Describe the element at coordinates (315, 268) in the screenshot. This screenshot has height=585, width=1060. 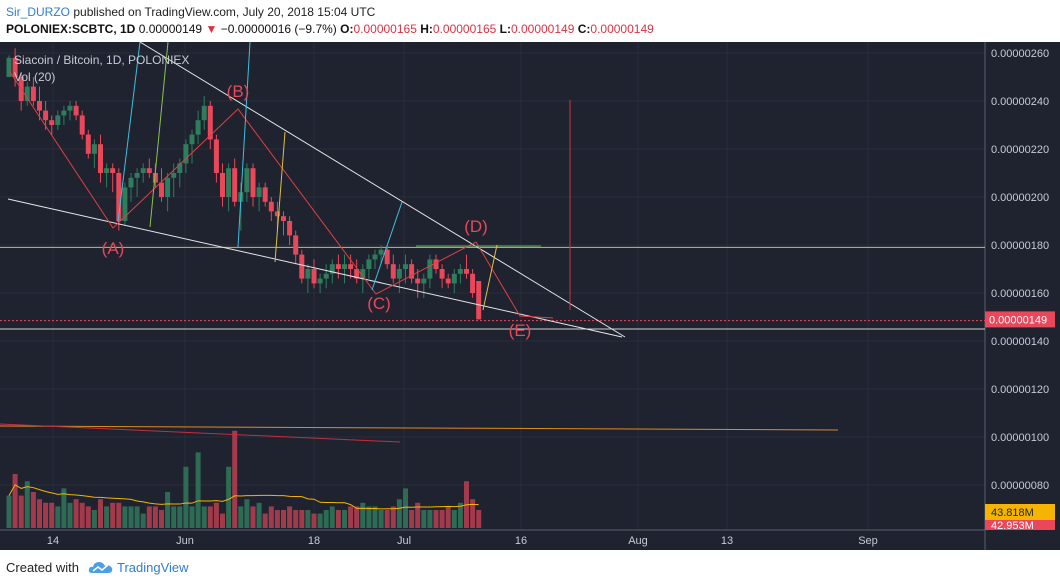
I see `wedge-lower-line` at that location.